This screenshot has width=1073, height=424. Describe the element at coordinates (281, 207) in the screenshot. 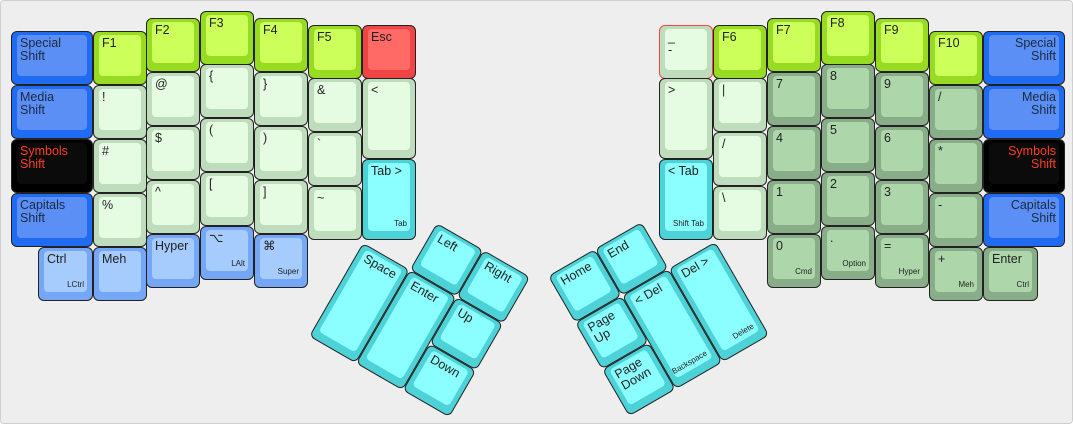

I see `key-symbol: ]` at that location.